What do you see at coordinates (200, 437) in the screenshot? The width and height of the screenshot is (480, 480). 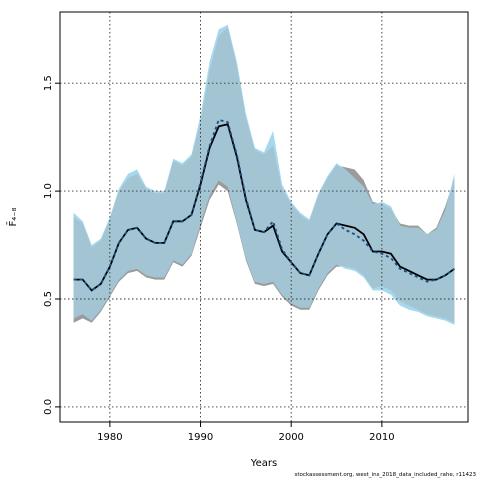 I see `x-tick-label: 1990` at bounding box center [200, 437].